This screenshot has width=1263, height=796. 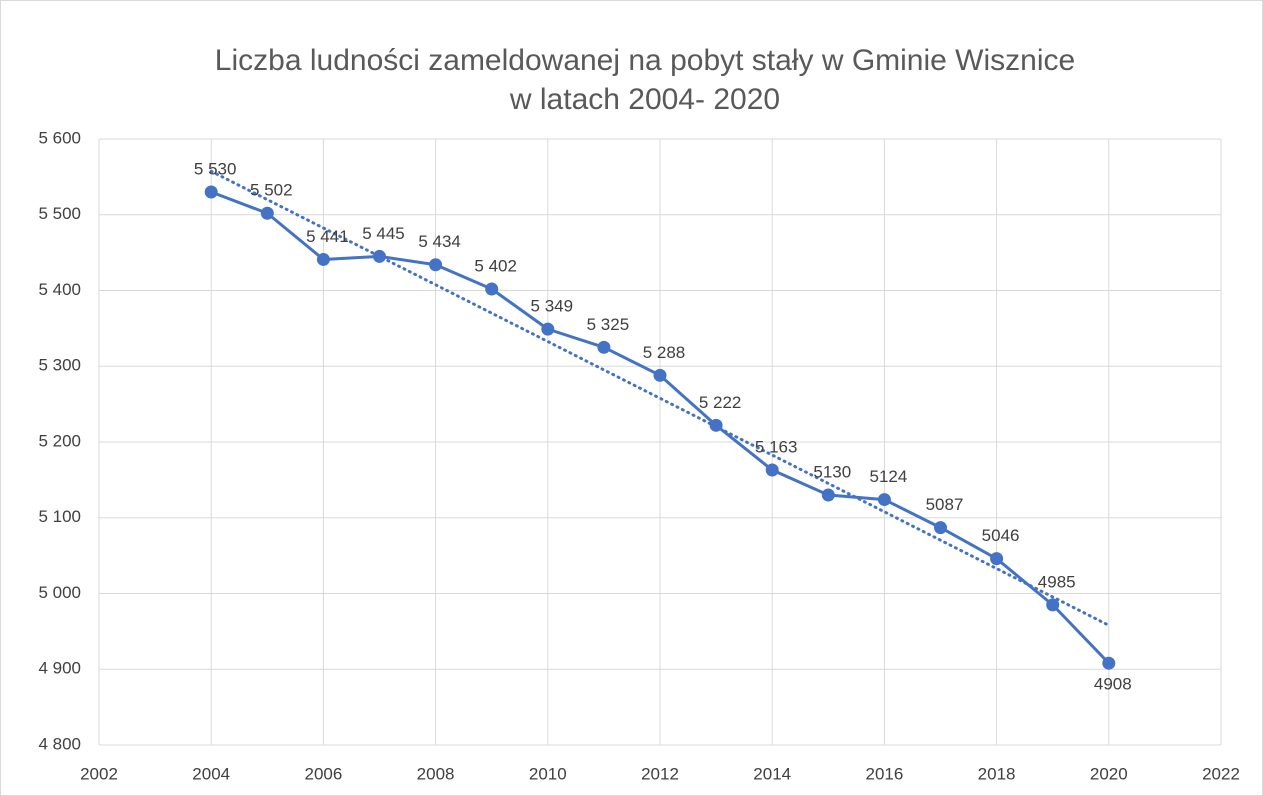 I want to click on x-tick-label: 2016, so click(x=884, y=773).